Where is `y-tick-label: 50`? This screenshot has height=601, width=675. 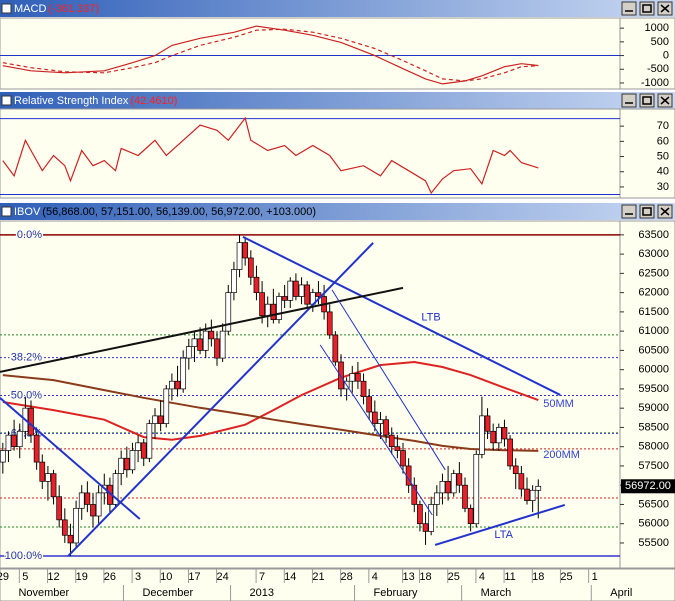 y-tick-label: 50 is located at coordinates (663, 156).